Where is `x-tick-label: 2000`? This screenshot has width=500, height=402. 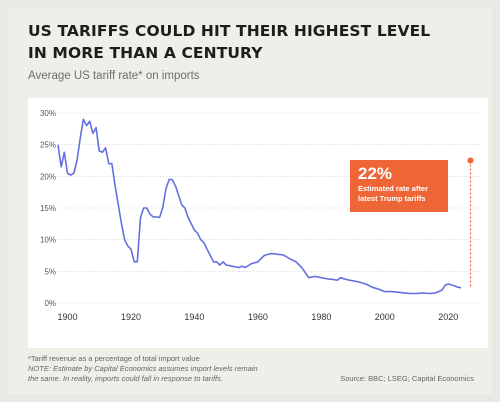 x-tick-label: 2000 is located at coordinates (385, 317).